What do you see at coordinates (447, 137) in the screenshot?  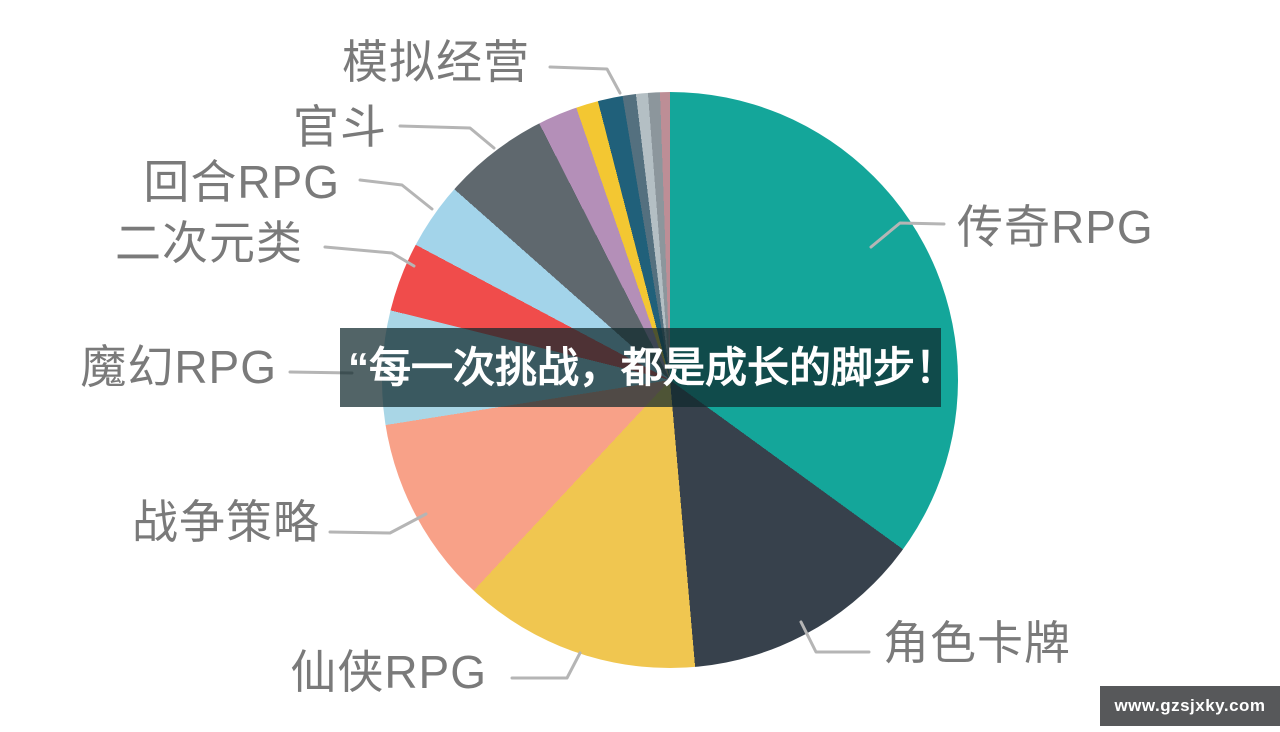 I see `leader-guandou` at bounding box center [447, 137].